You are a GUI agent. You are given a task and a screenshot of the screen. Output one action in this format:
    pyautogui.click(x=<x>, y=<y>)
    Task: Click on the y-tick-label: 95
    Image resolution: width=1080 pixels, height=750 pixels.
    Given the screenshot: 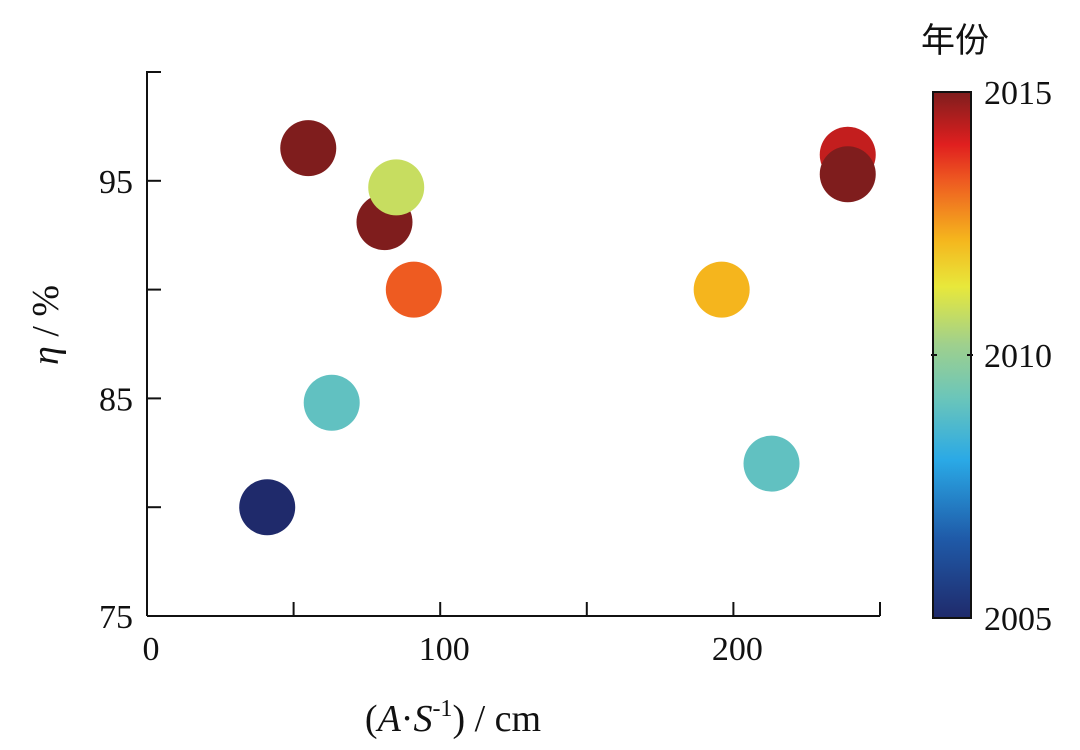 What is the action you would take?
    pyautogui.click(x=116, y=182)
    